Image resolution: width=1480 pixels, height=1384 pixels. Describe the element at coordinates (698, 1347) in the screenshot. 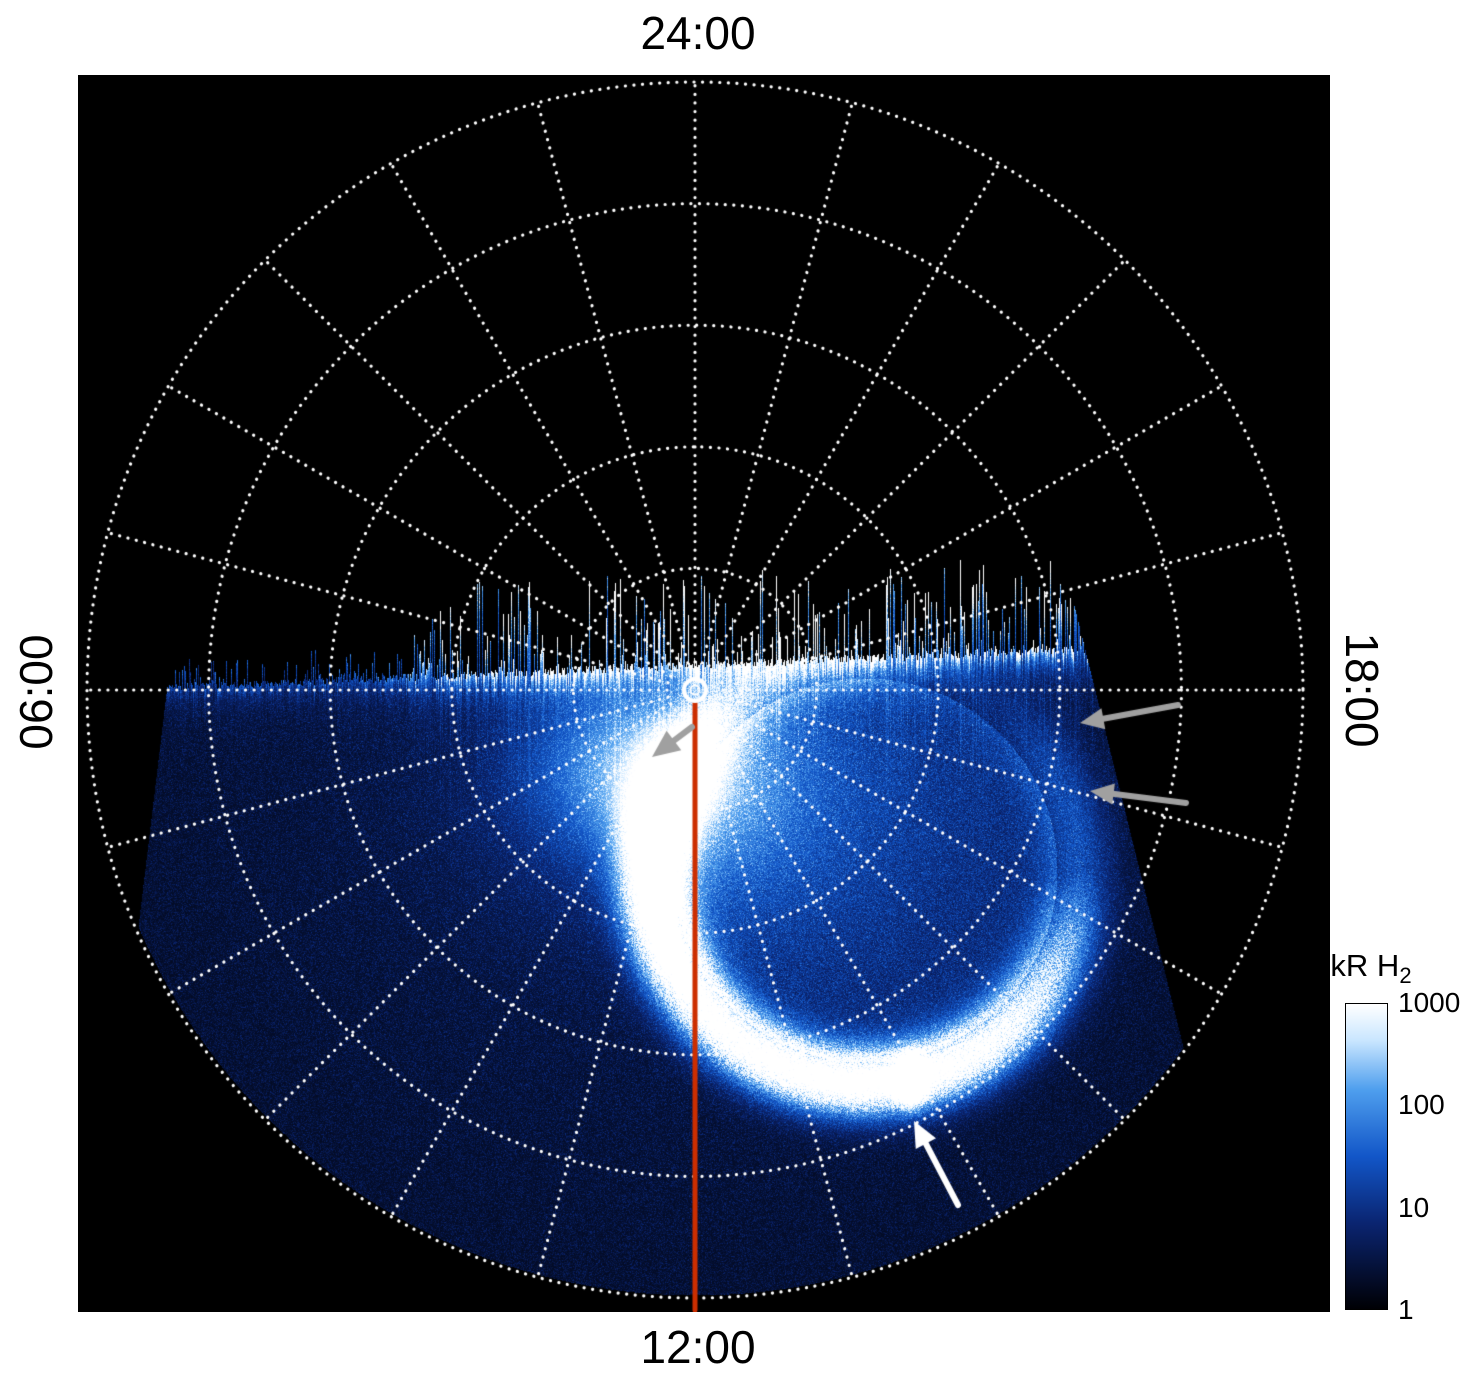

I see `time-label-1200: 12:00` at that location.